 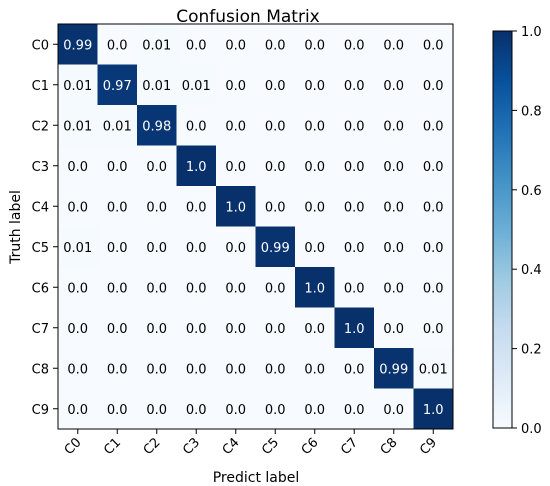 I want to click on y-tick-label: C3, so click(x=40, y=167).